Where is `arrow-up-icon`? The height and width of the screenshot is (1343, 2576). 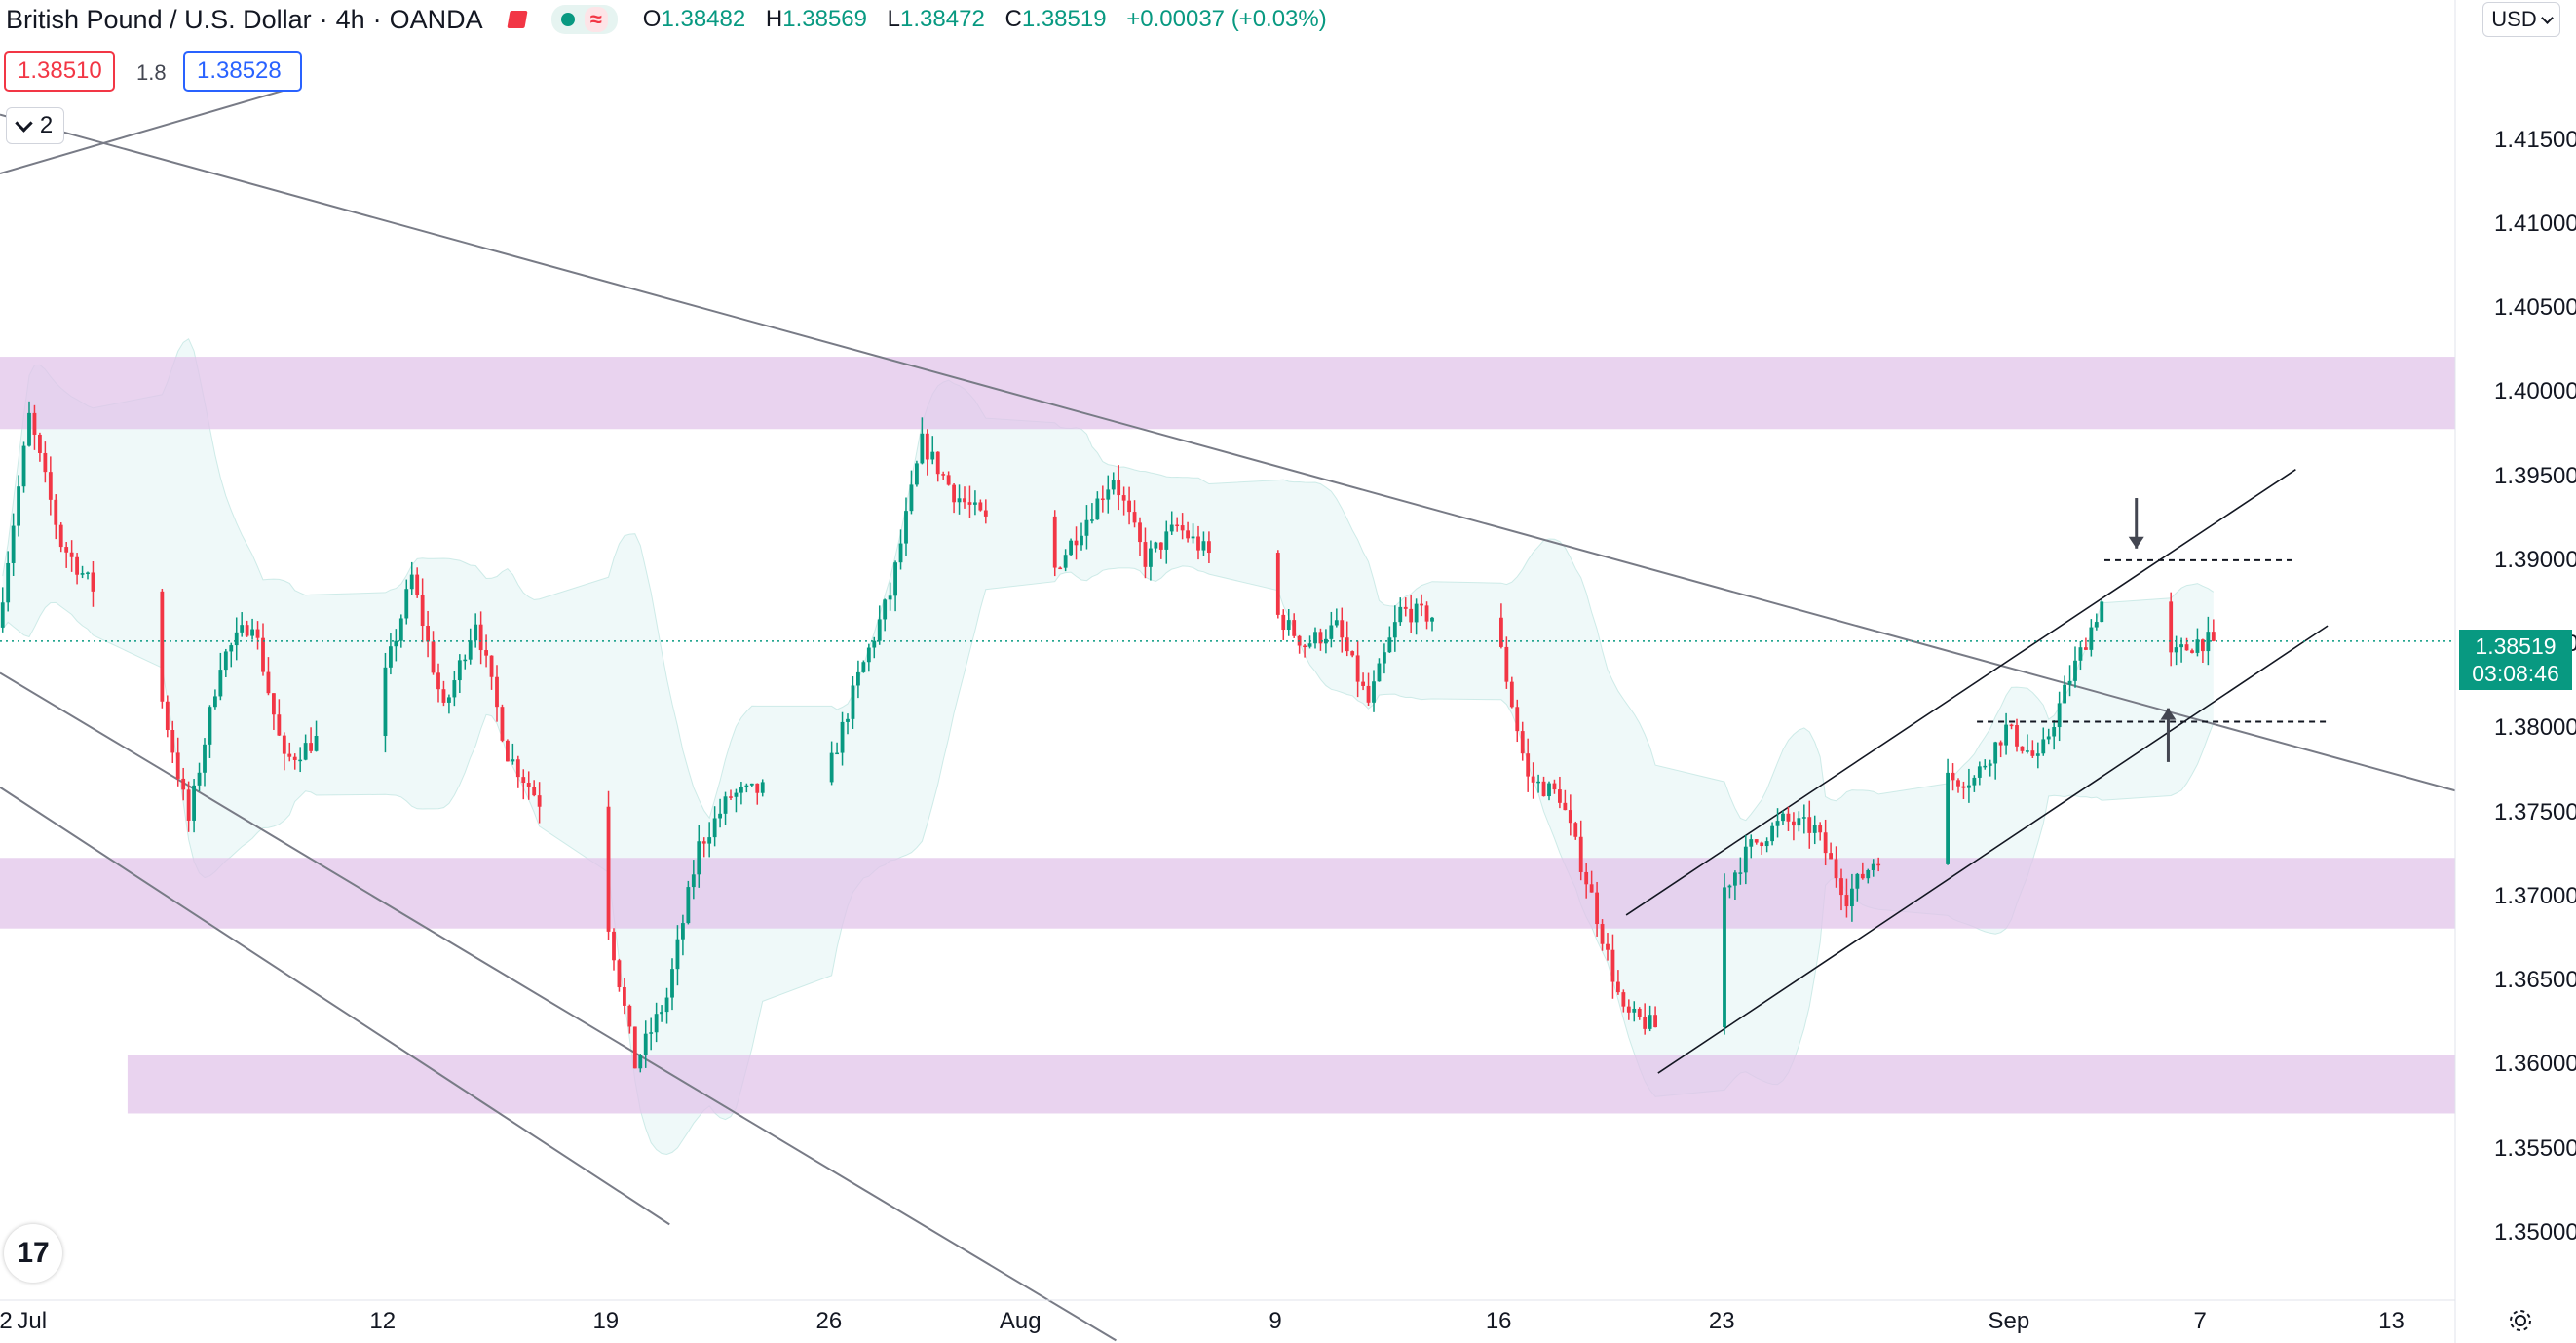 arrow-up-icon is located at coordinates (2168, 735).